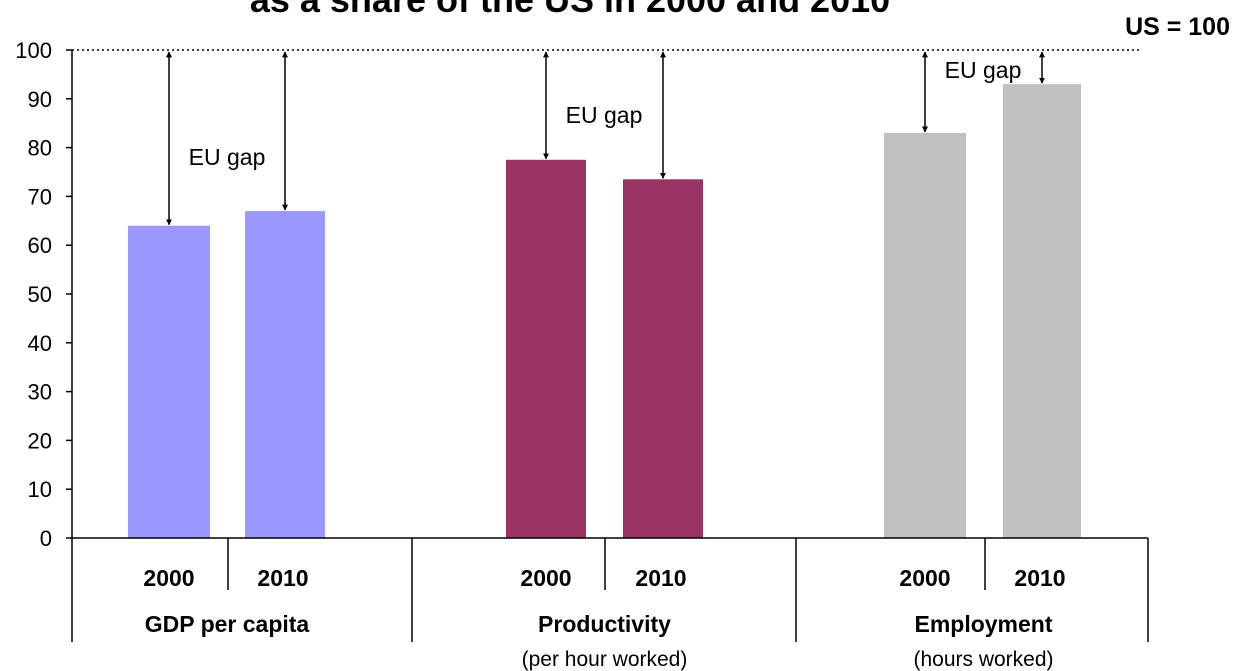 This screenshot has height=671, width=1235. What do you see at coordinates (983, 624) in the screenshot?
I see `group-label: Employment` at bounding box center [983, 624].